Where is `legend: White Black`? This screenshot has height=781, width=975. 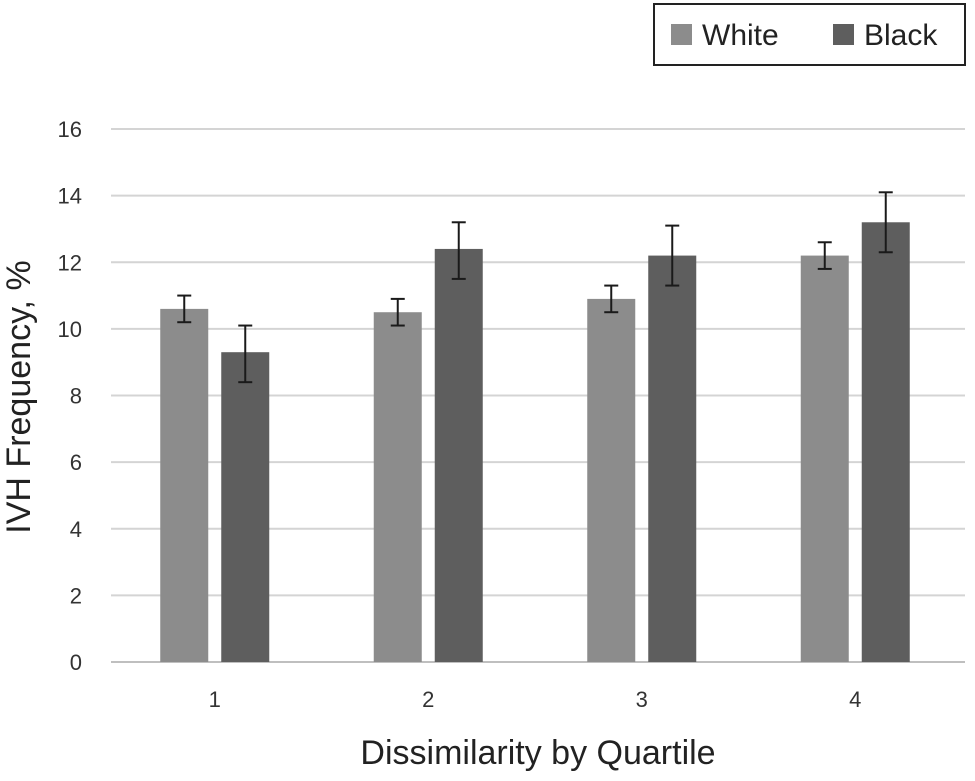
legend: White Black is located at coordinates (809, 34).